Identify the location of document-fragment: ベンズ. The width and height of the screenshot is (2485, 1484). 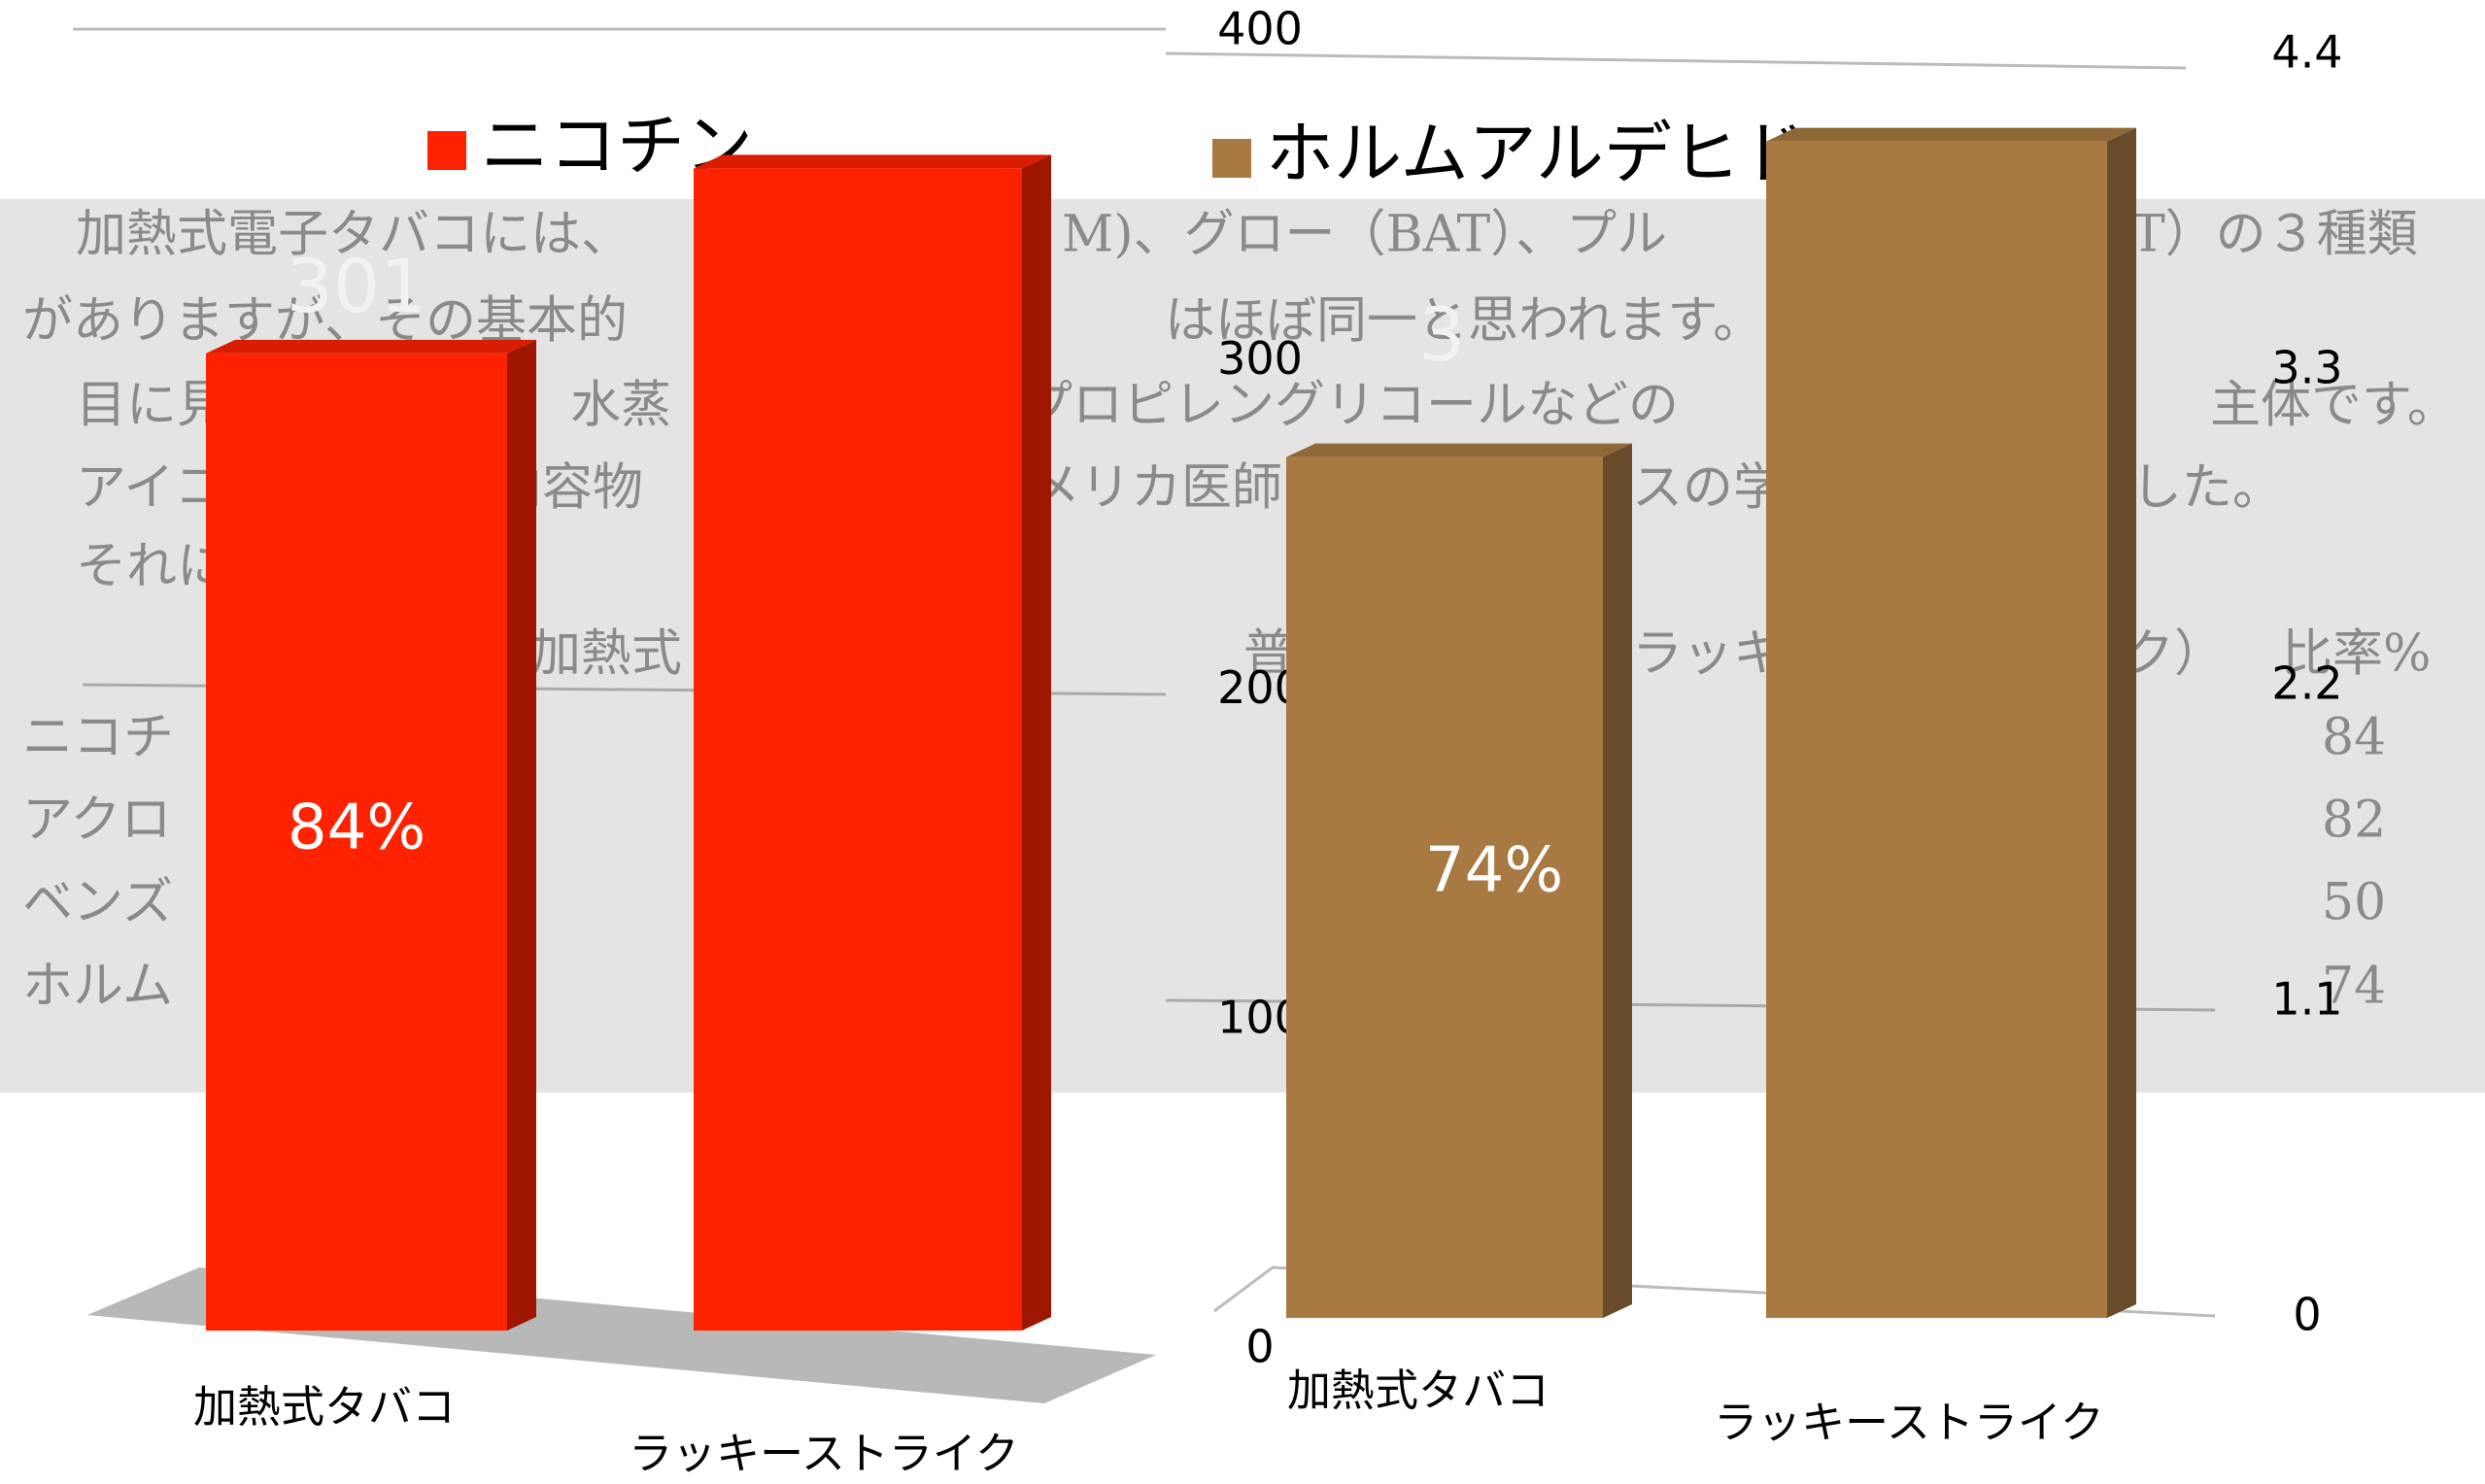
(97, 903).